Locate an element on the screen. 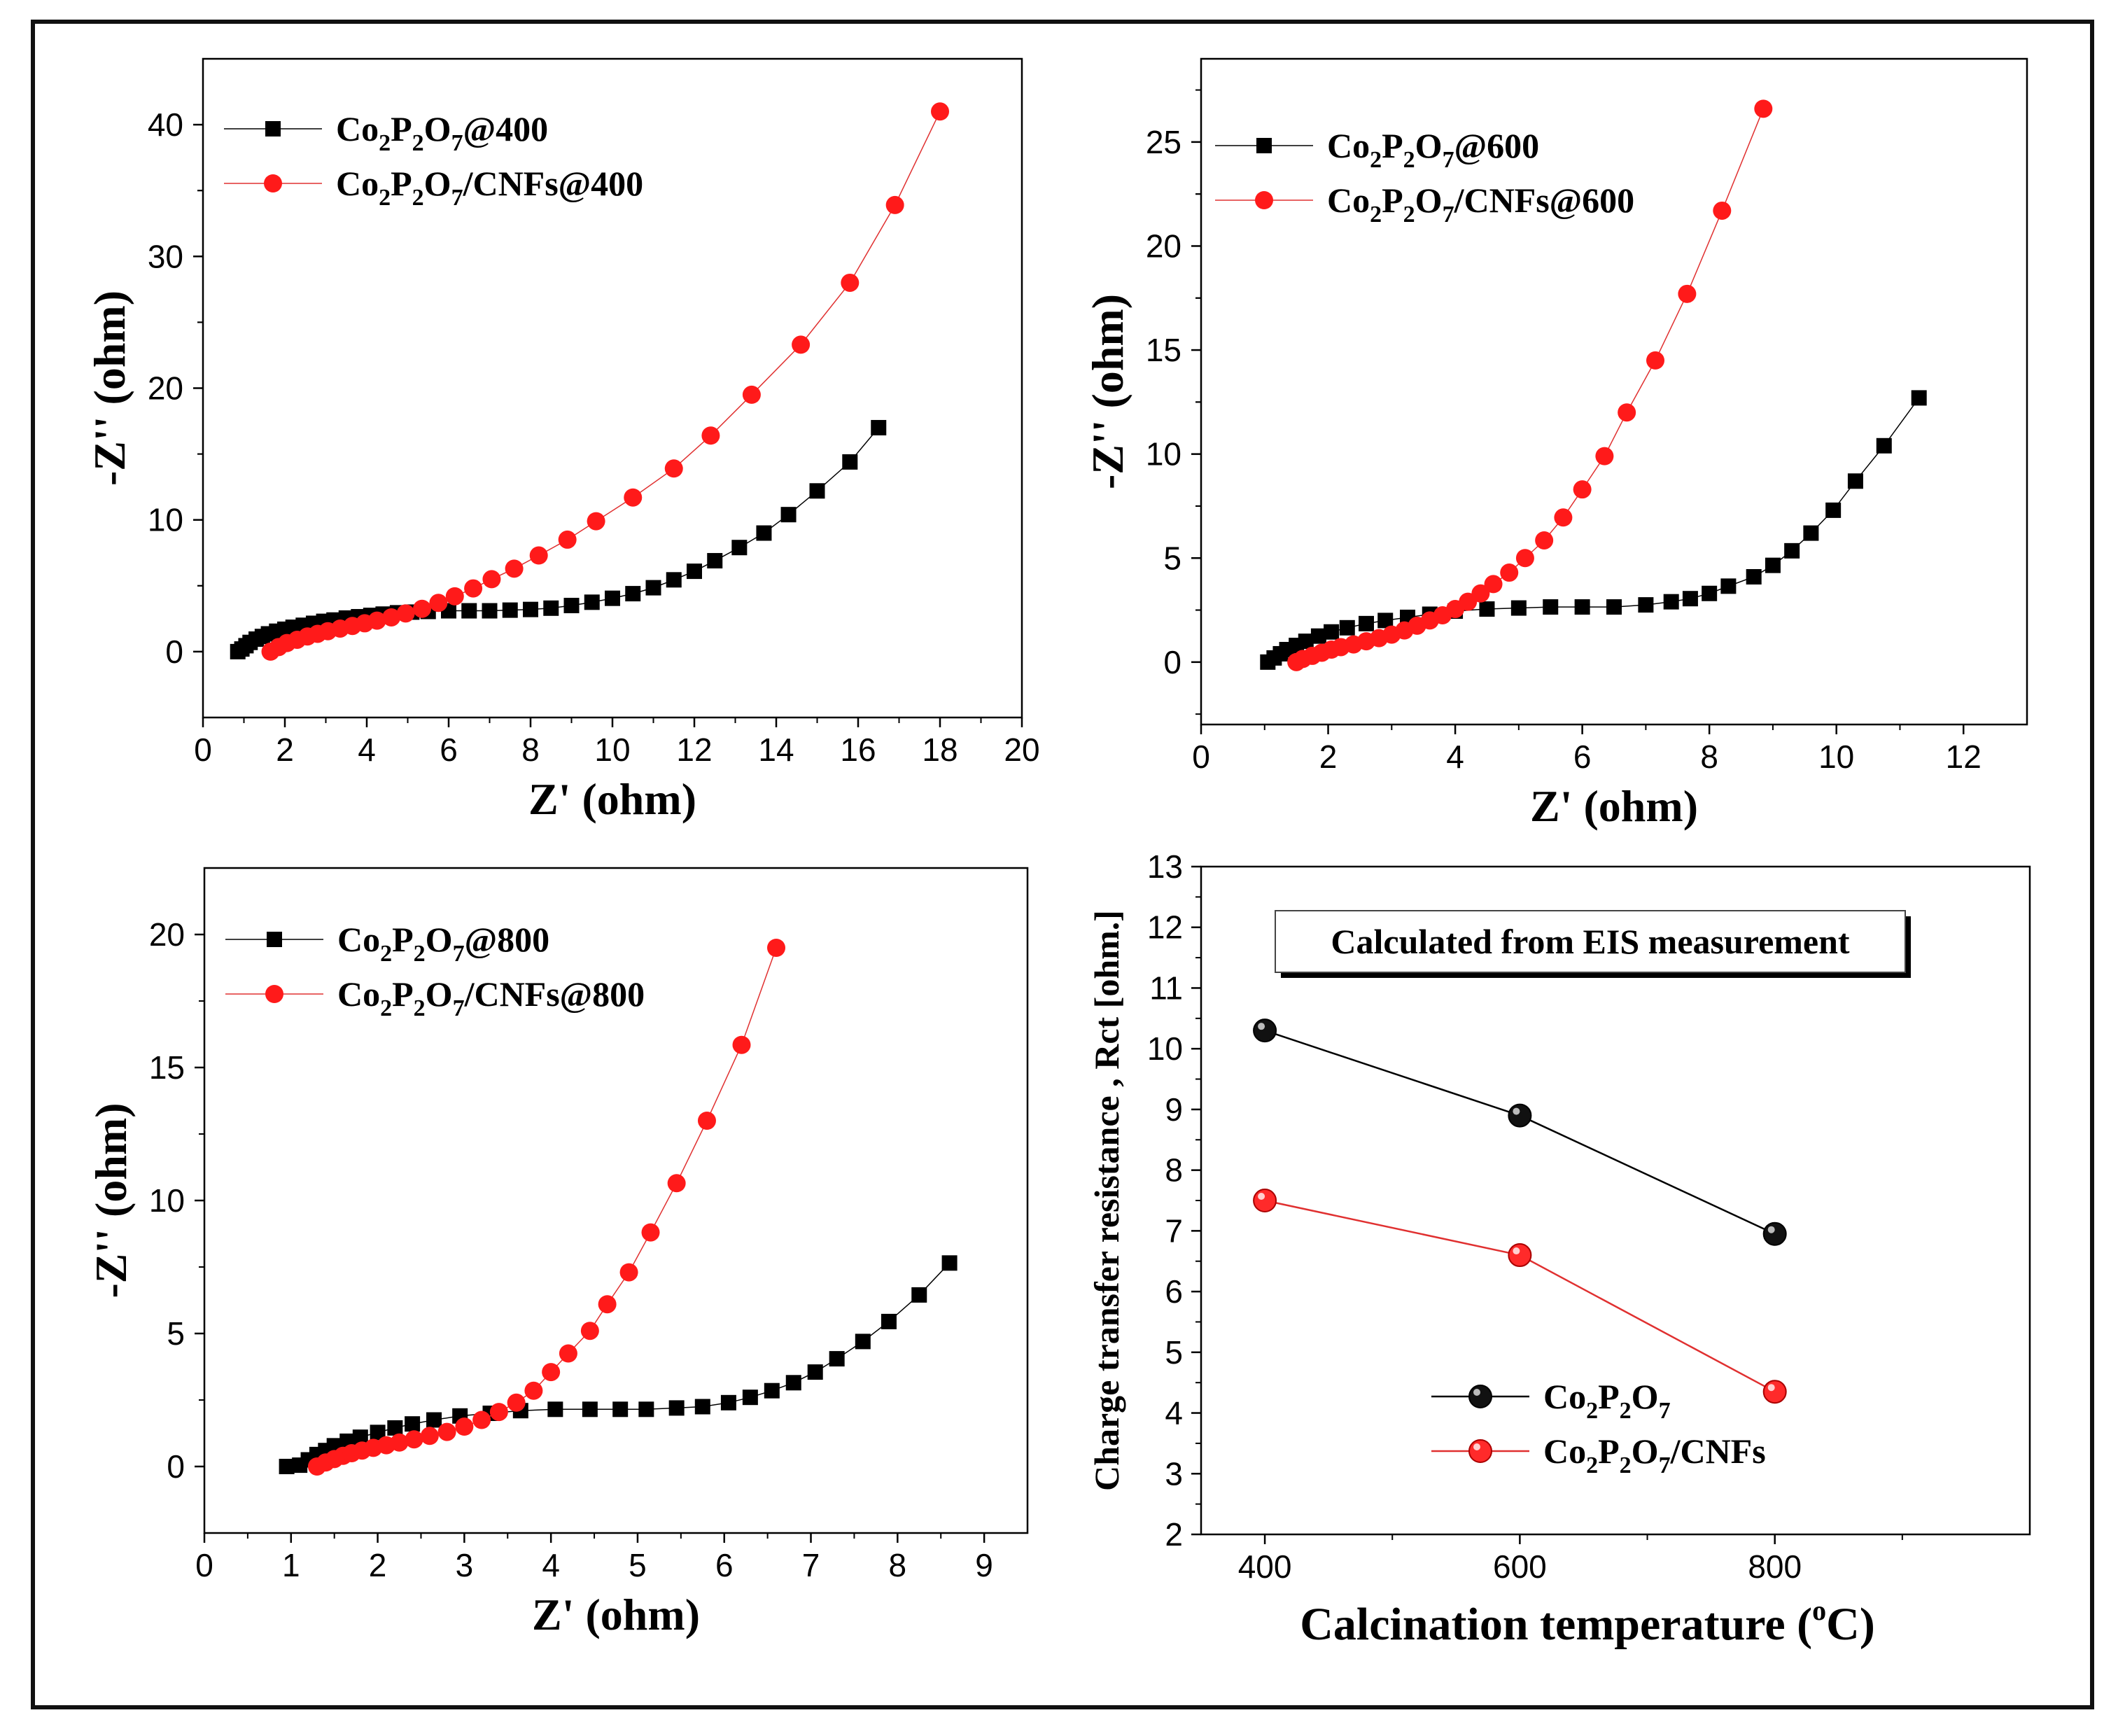  legend-text-part: P is located at coordinates (402, 128).